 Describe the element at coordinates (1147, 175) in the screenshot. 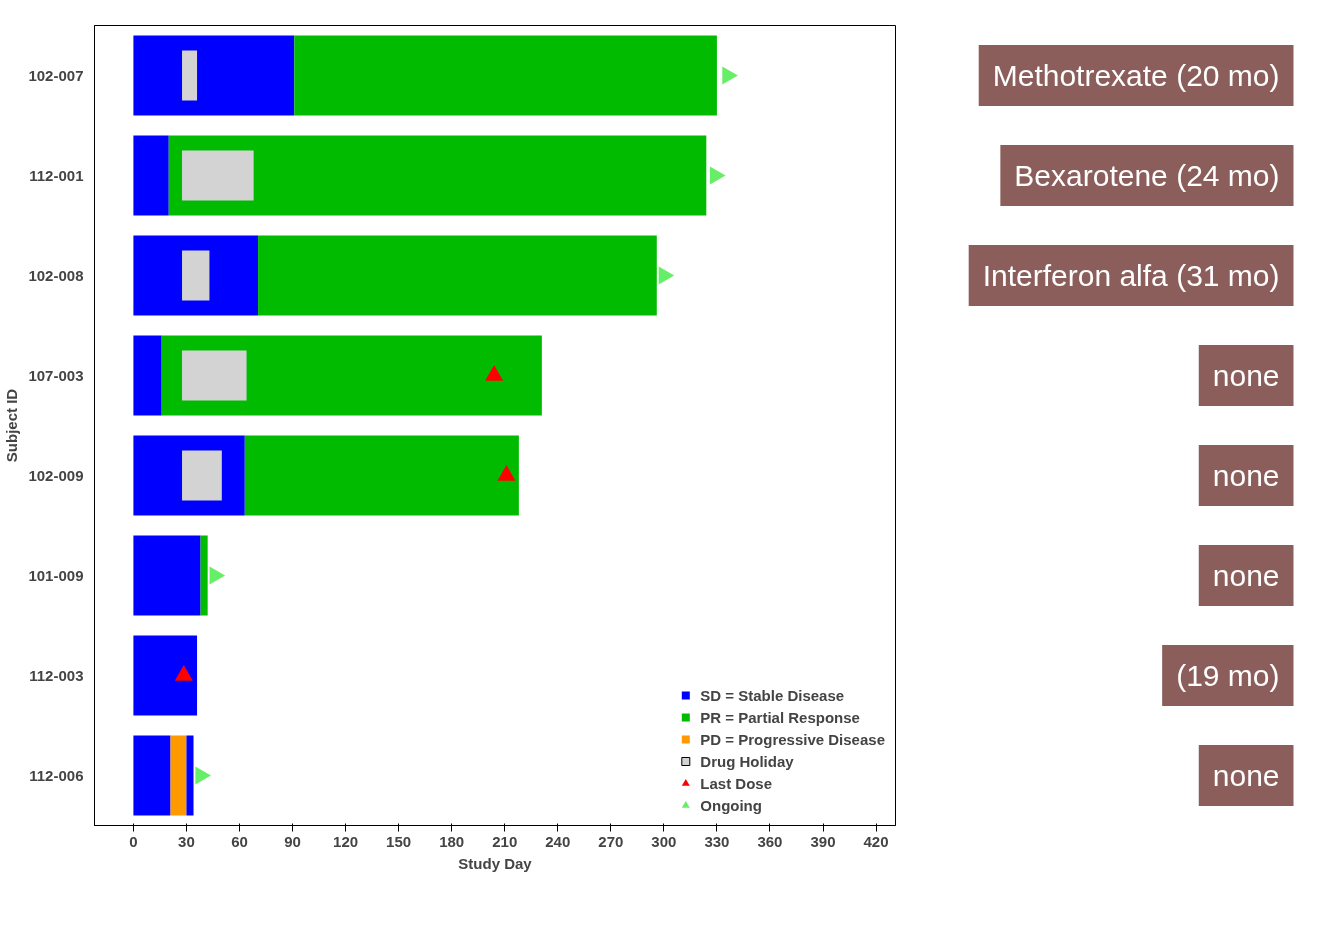

I see `text: Bexarotene (24 mo)` at that location.